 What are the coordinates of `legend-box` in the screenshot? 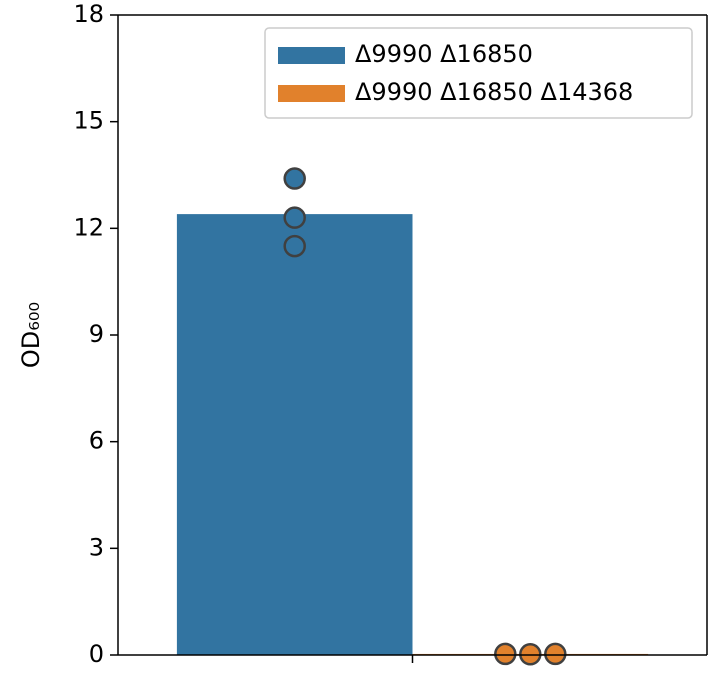 It's located at (478, 73).